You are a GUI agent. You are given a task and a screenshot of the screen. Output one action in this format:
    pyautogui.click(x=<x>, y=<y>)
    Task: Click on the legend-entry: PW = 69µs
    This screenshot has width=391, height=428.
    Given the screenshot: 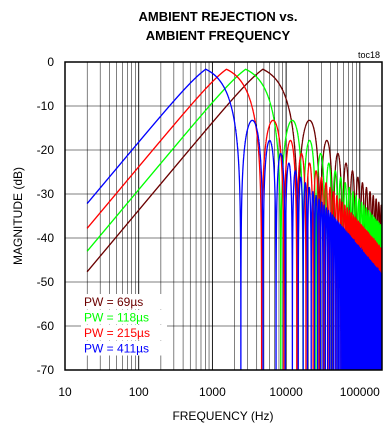 What is the action you would take?
    pyautogui.click(x=113, y=302)
    